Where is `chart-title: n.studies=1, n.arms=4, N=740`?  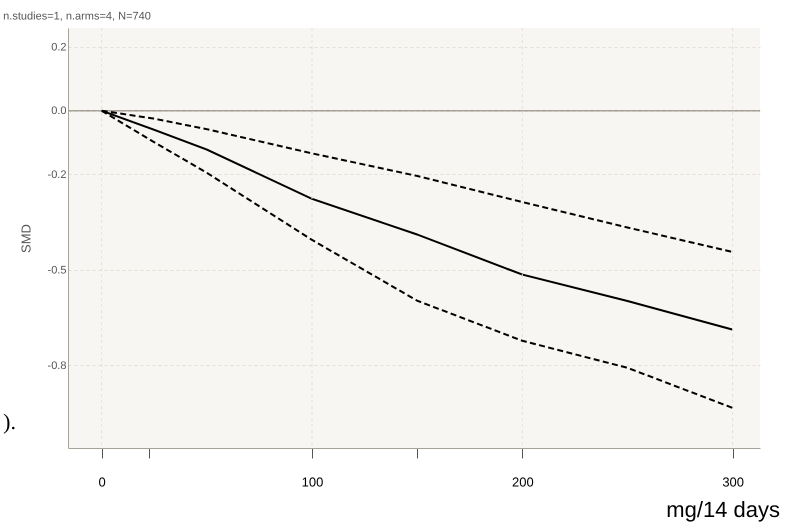 chart-title: n.studies=1, n.arms=4, N=740 is located at coordinates (77, 16).